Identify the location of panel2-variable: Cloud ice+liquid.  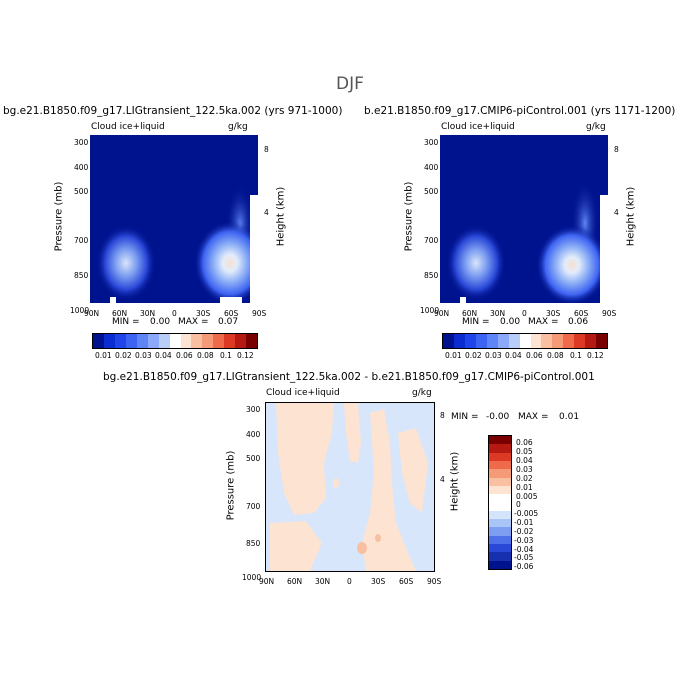
(478, 127).